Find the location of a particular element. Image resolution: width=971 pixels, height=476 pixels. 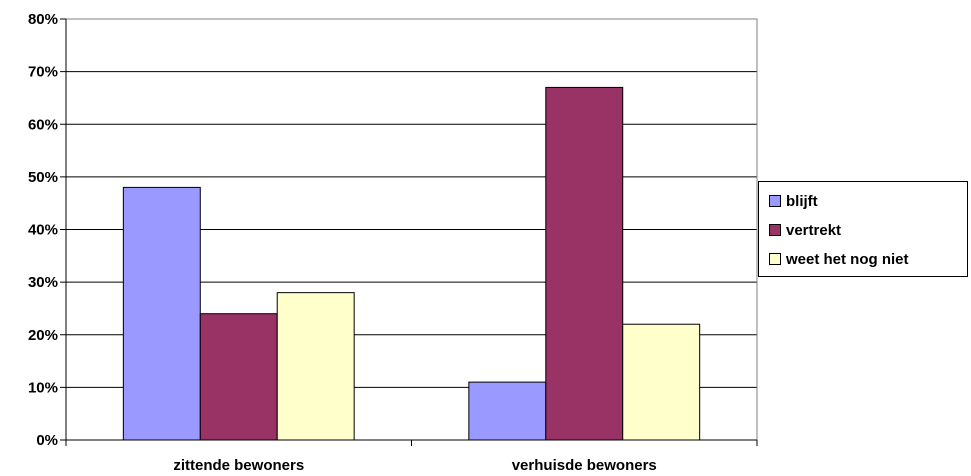

y-tick-label: 40% is located at coordinates (43, 230).